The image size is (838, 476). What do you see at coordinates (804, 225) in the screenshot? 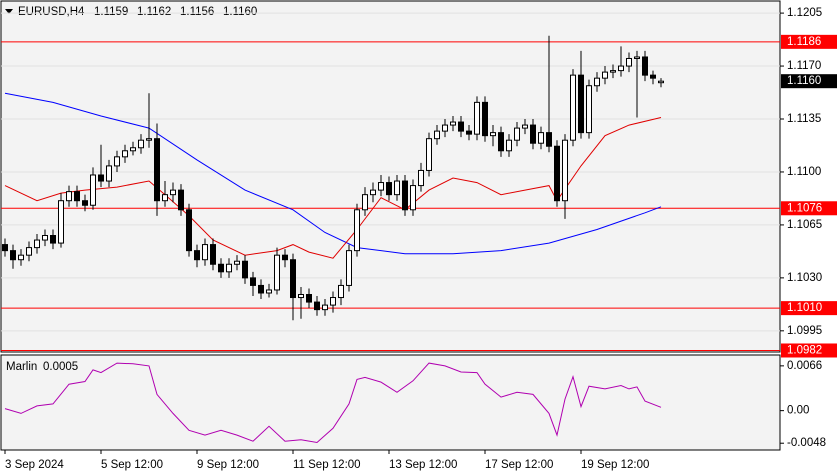
I see `y-tick-label: 1.1065` at bounding box center [804, 225].